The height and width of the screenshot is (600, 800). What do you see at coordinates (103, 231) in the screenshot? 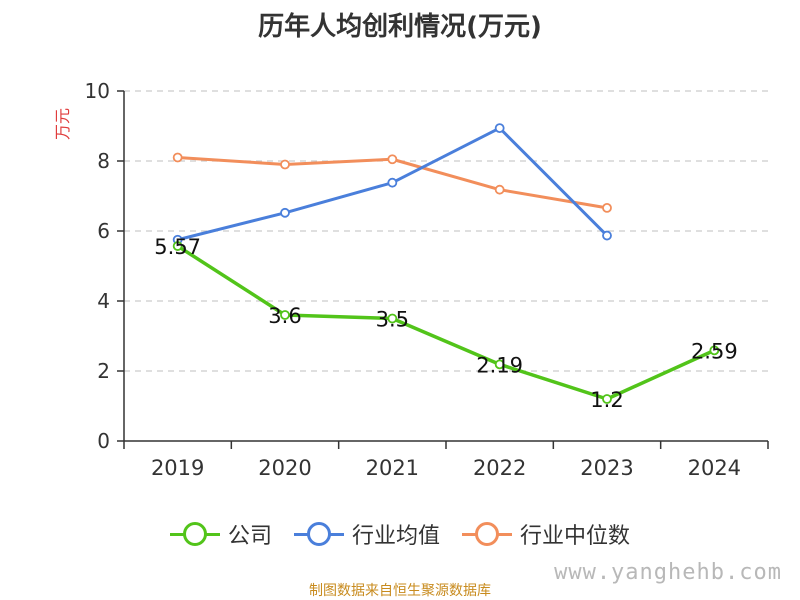
I see `y-tick-label: 6` at bounding box center [103, 231].